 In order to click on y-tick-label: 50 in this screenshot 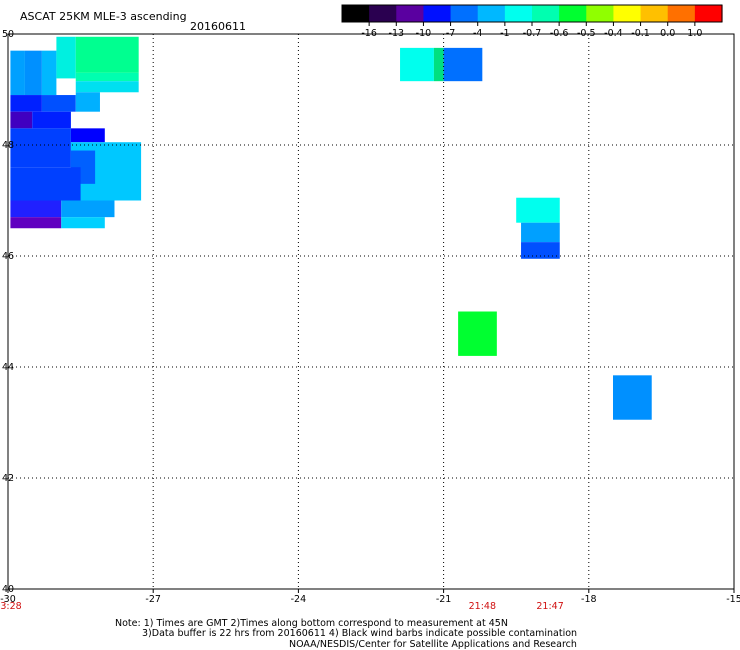, I will do `click(8, 34)`.